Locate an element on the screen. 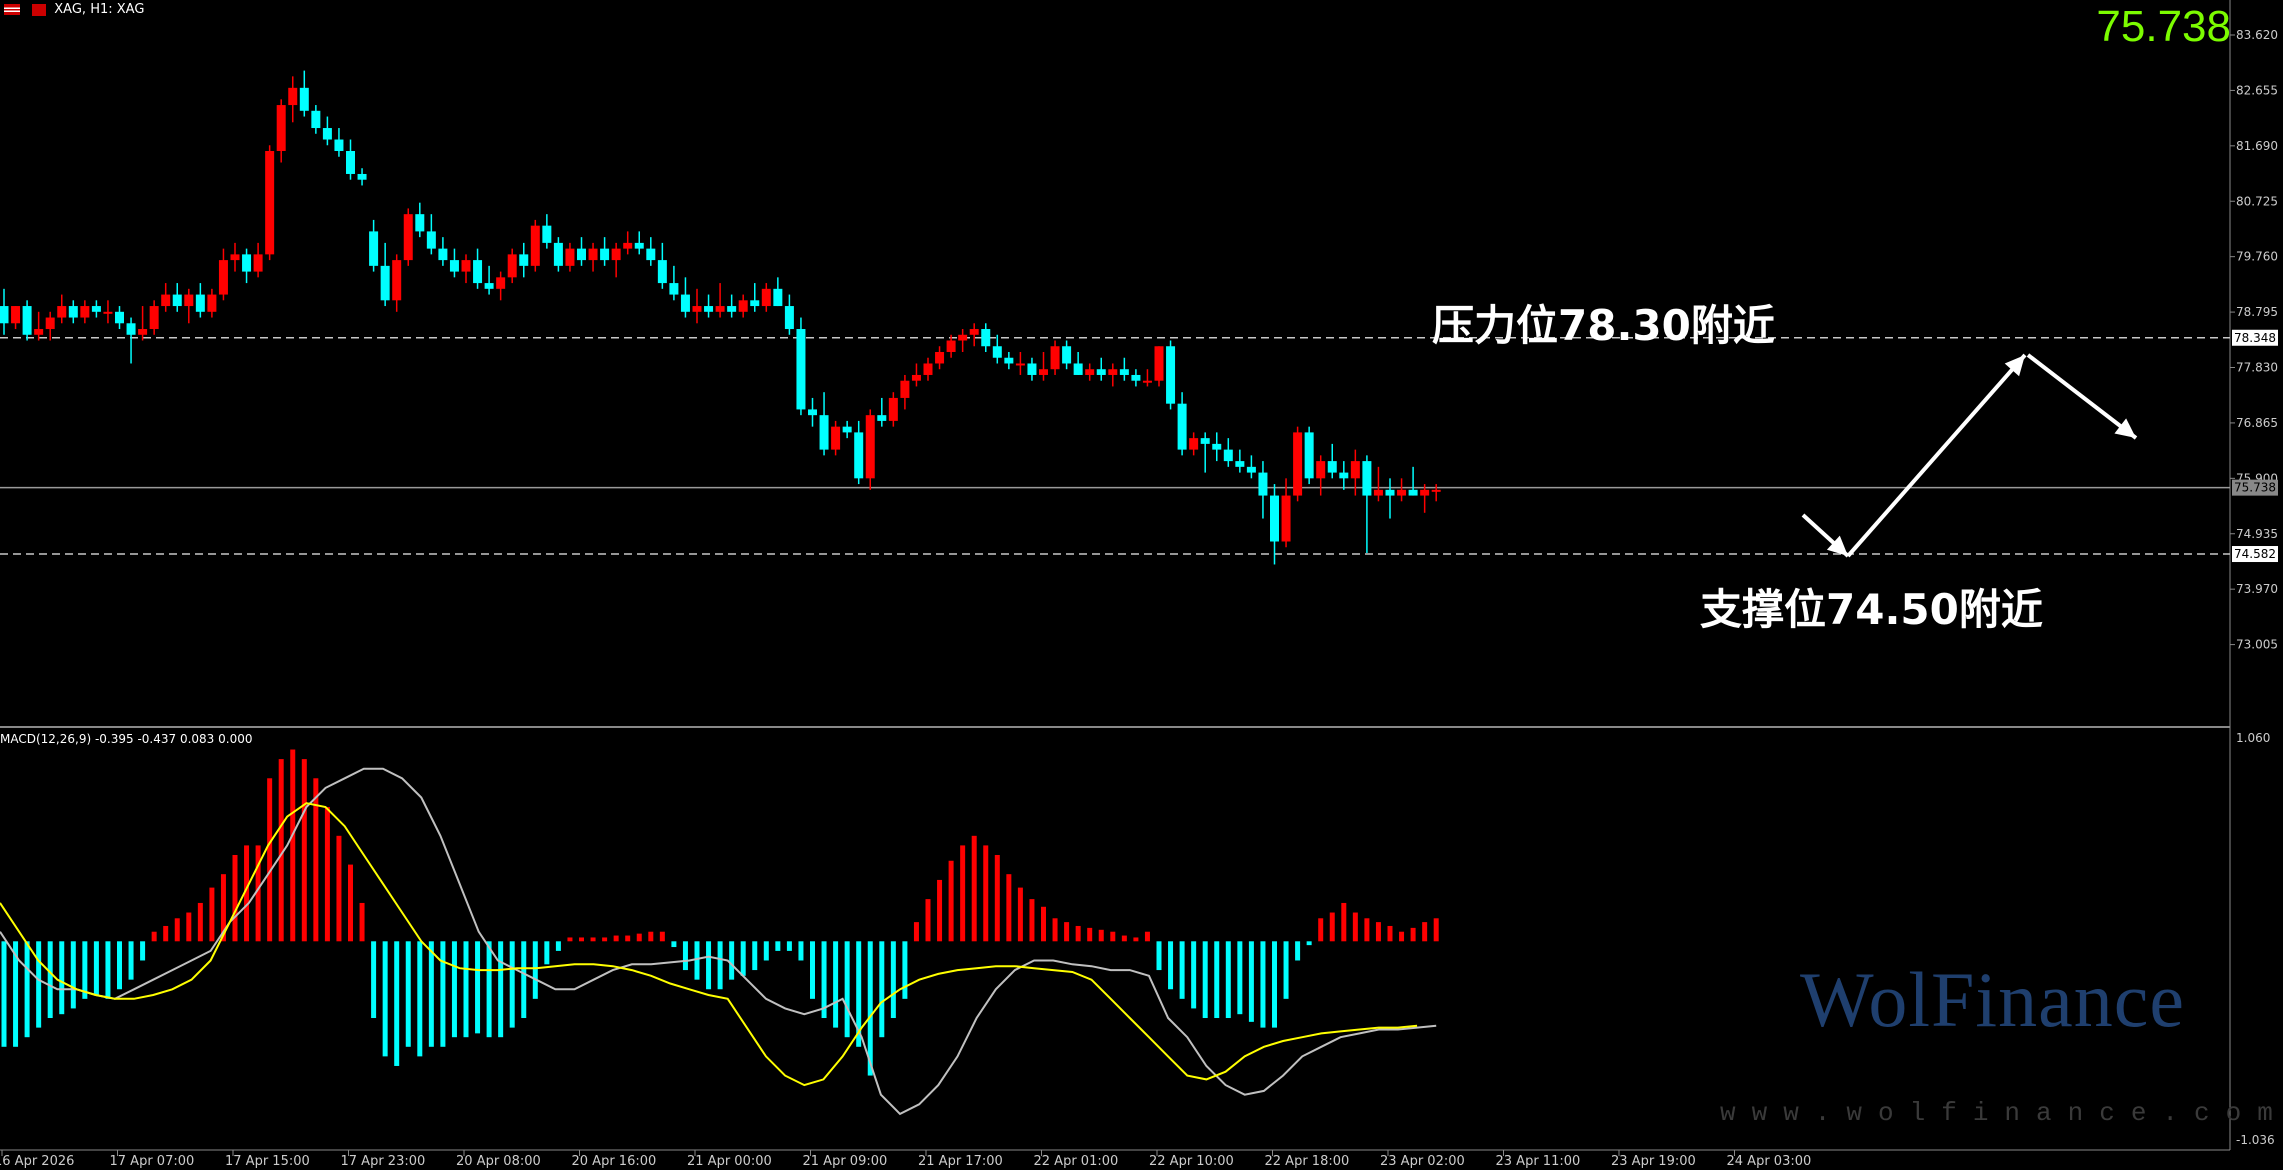 Image resolution: width=2283 pixels, height=1170 pixels. price-tick-label: 80.725 is located at coordinates (2257, 201).